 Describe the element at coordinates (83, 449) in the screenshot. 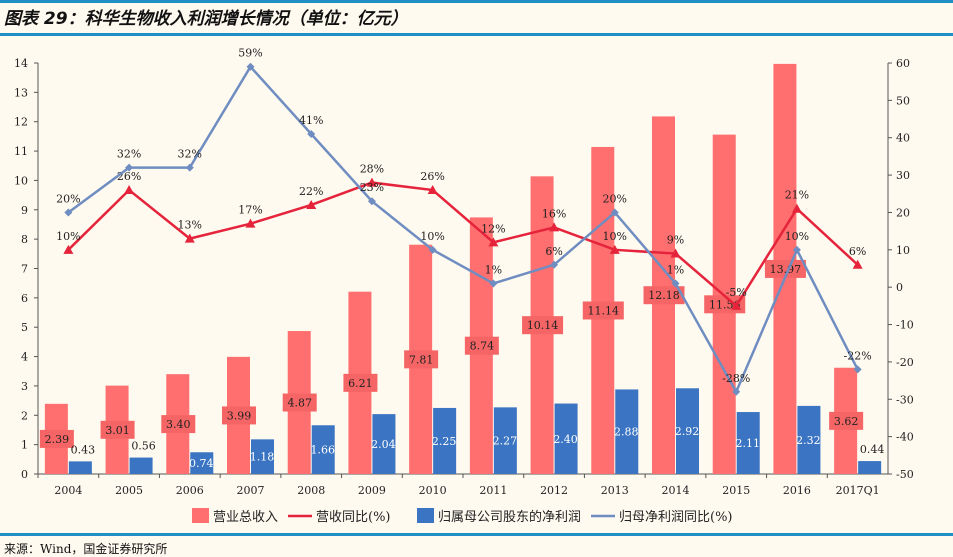

I see `profit-data-label: 0.43` at that location.